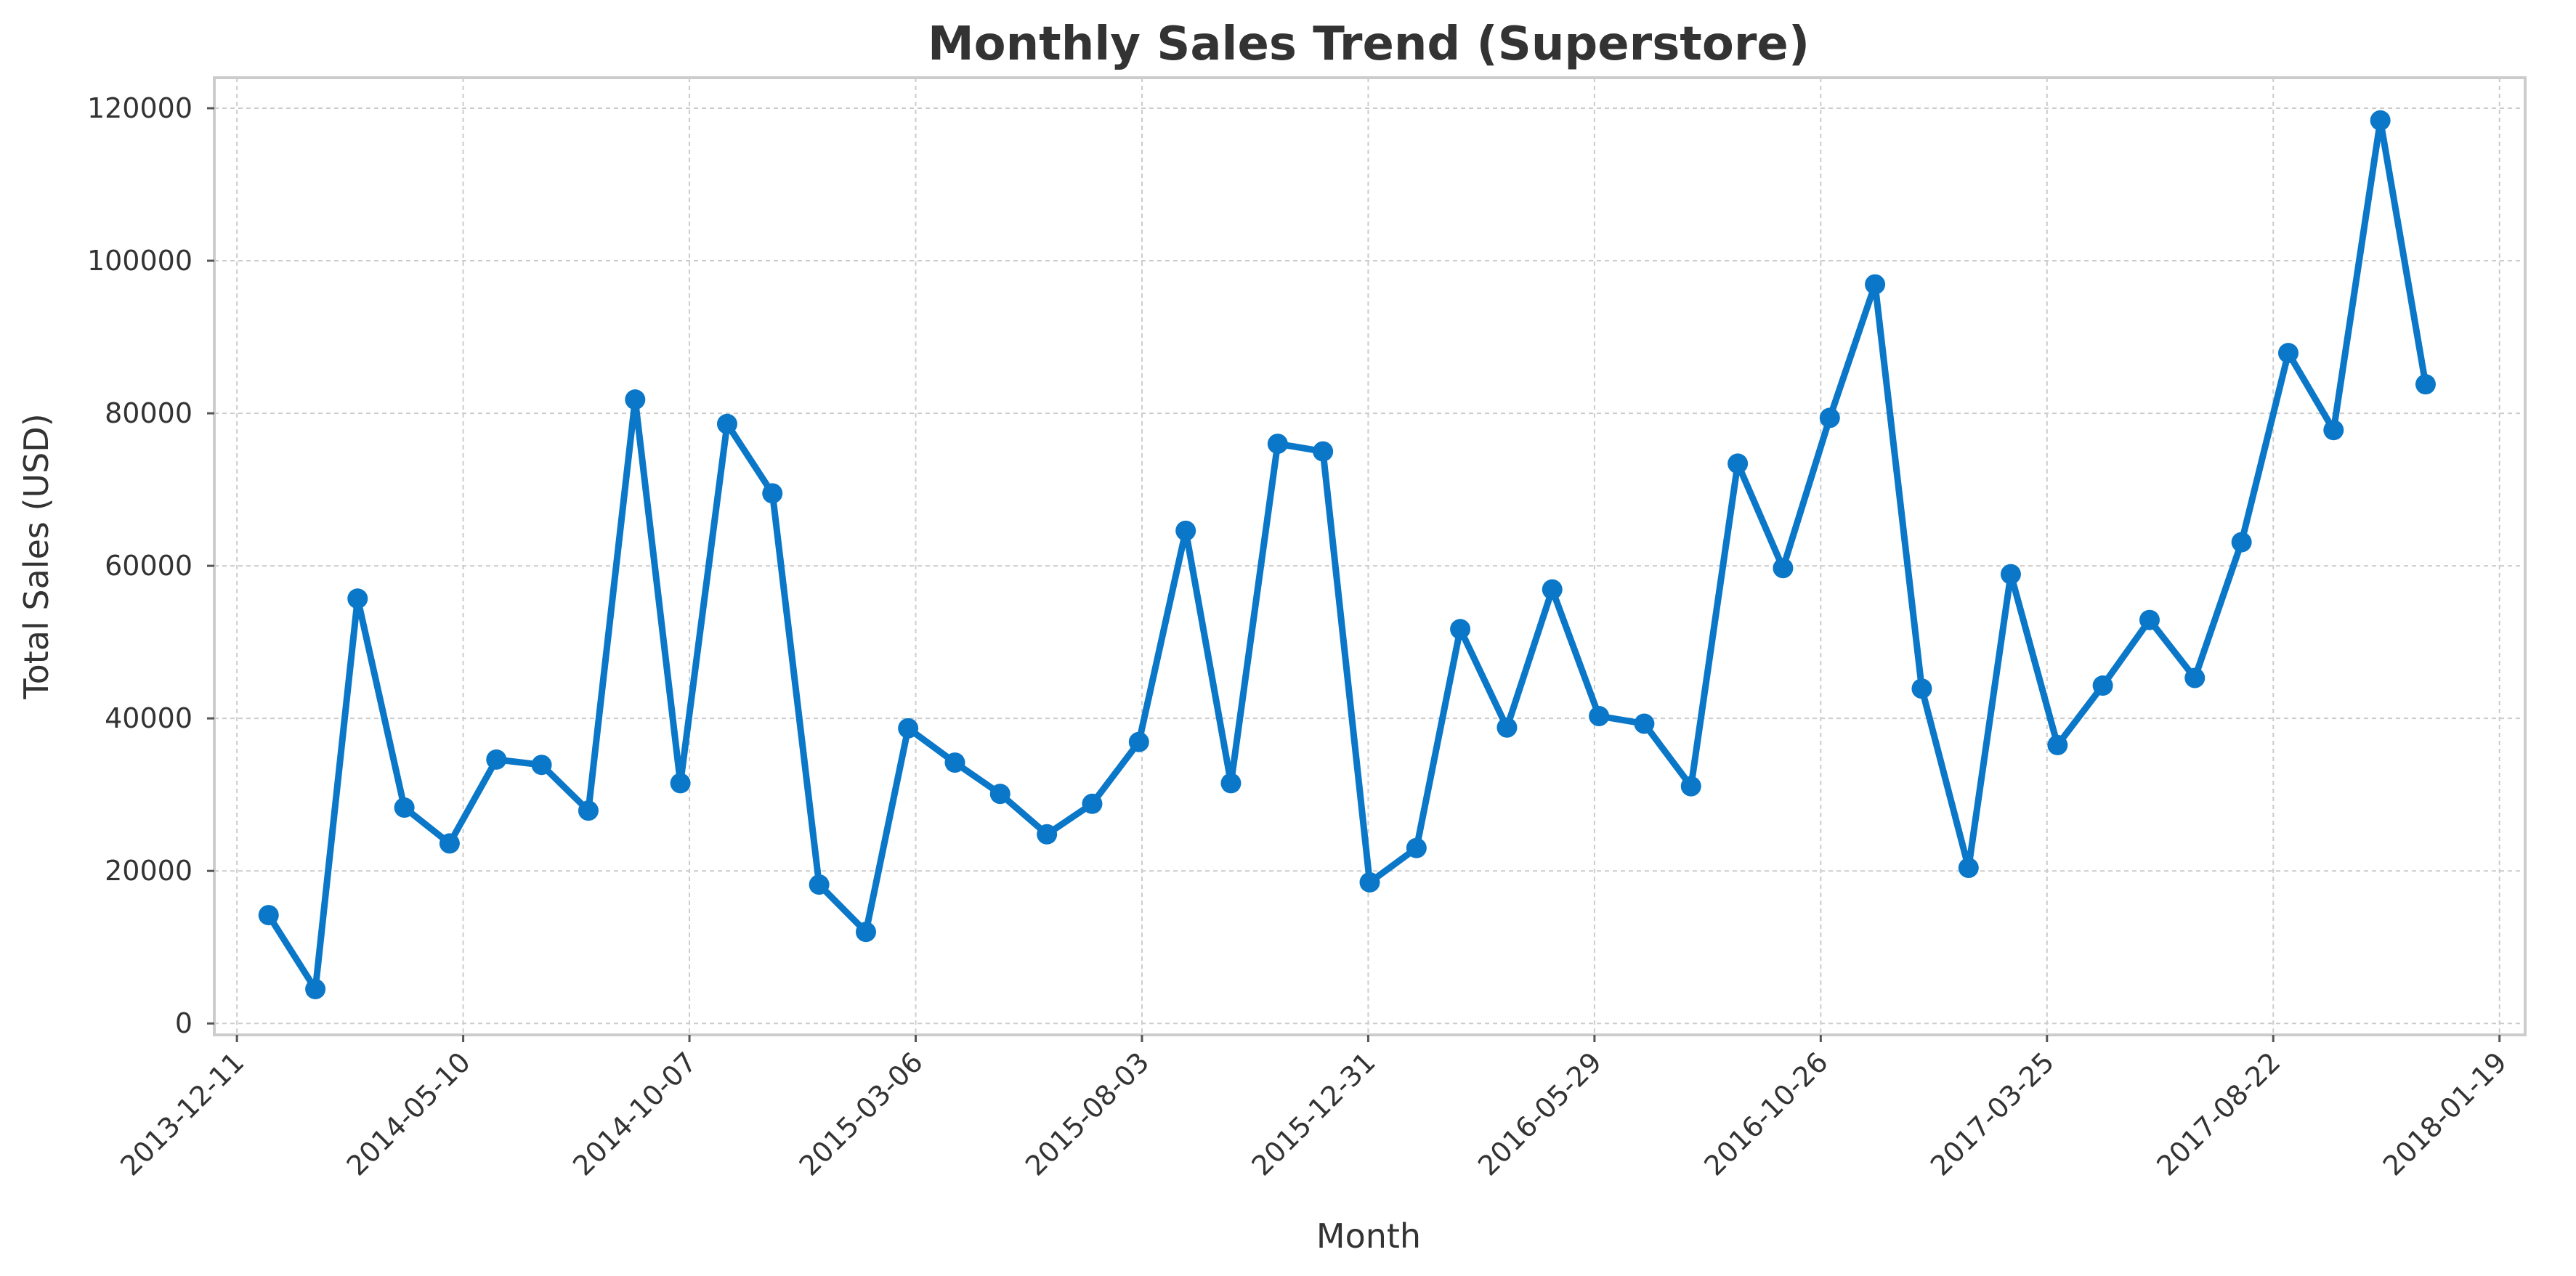 The height and width of the screenshot is (1276, 2576). Describe the element at coordinates (140, 108) in the screenshot. I see `y-tick-label: 120000` at that location.